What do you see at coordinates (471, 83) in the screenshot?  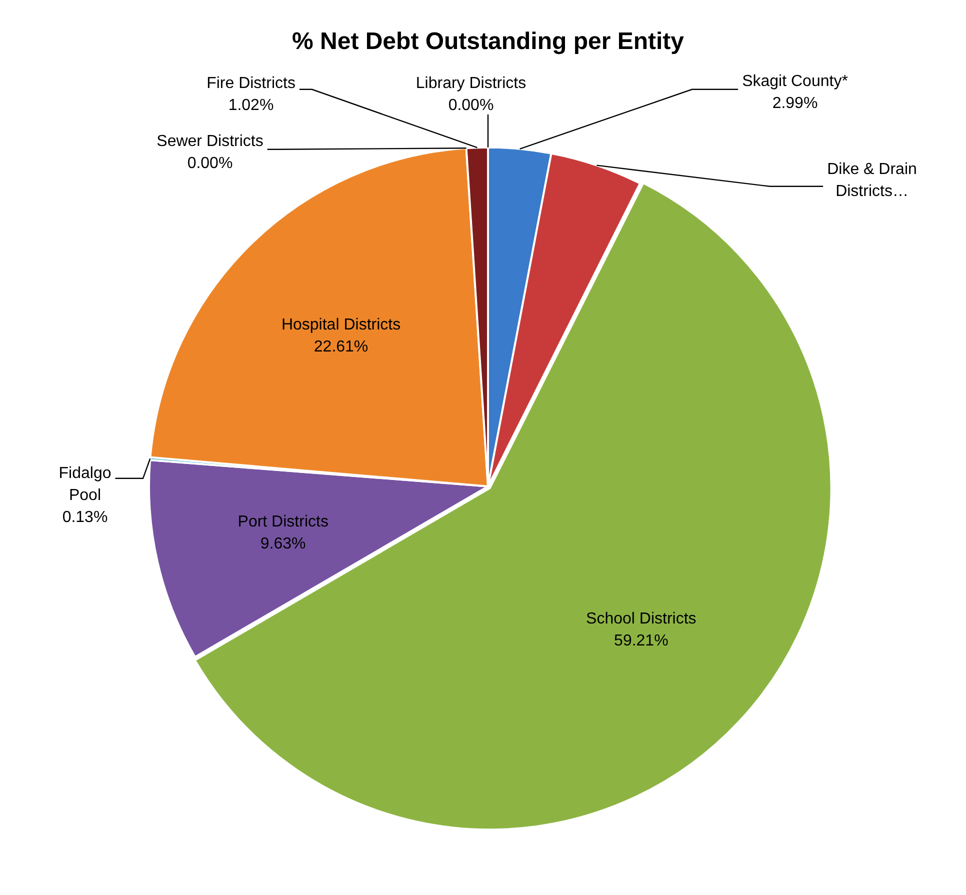 I see `category-label: Library Districts` at bounding box center [471, 83].